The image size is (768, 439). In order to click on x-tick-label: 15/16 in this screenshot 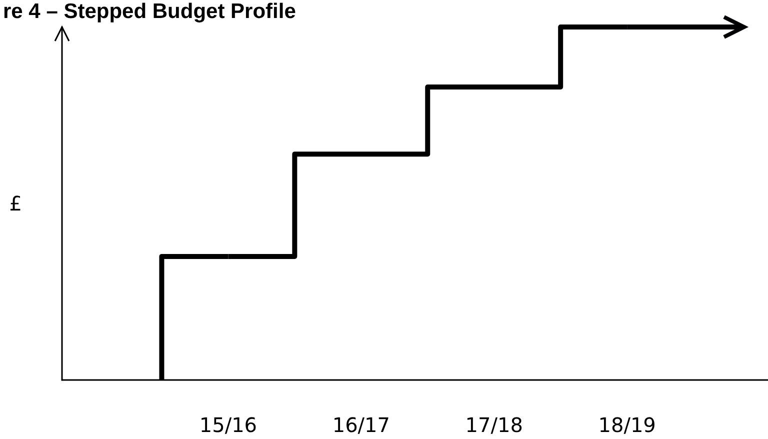, I will do `click(228, 425)`.